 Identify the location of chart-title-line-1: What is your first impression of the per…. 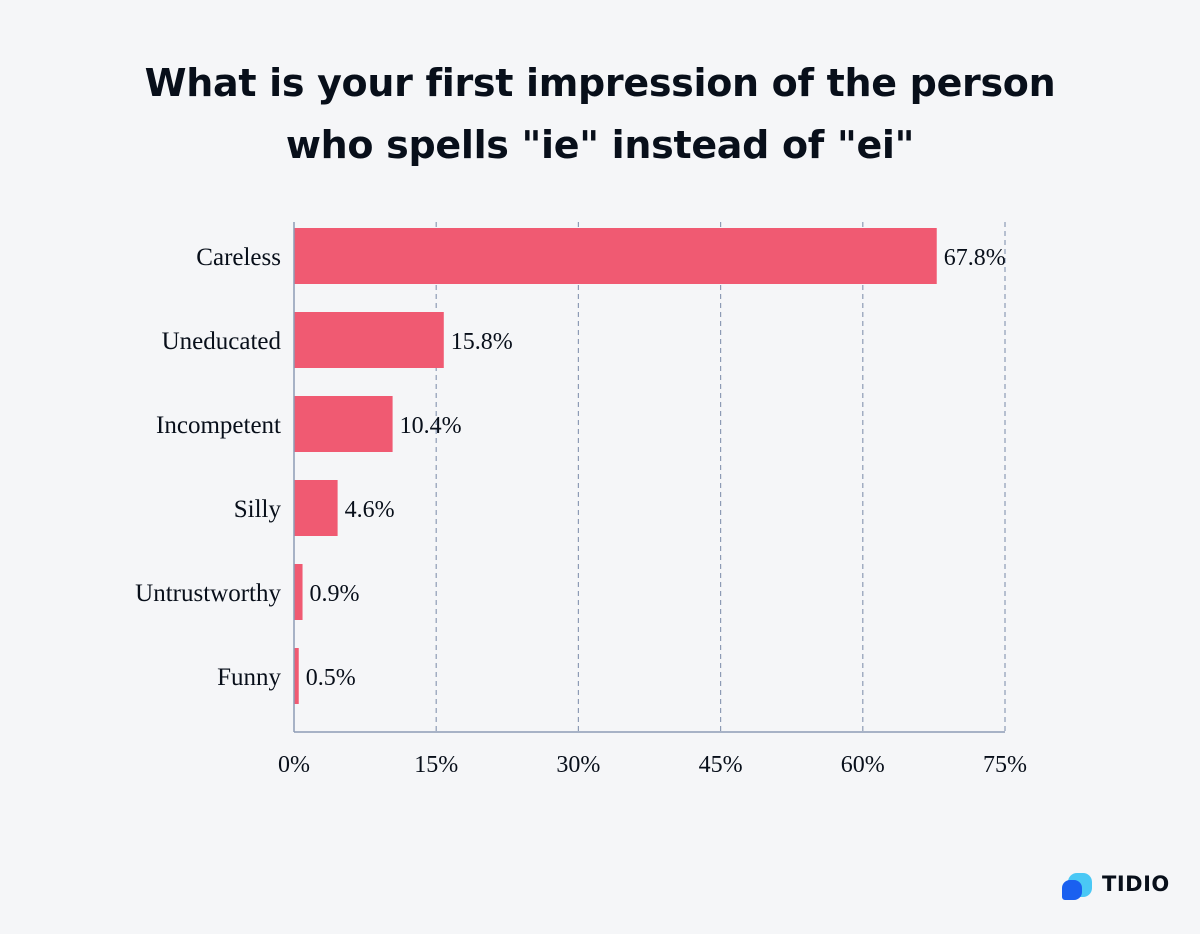
(600, 83).